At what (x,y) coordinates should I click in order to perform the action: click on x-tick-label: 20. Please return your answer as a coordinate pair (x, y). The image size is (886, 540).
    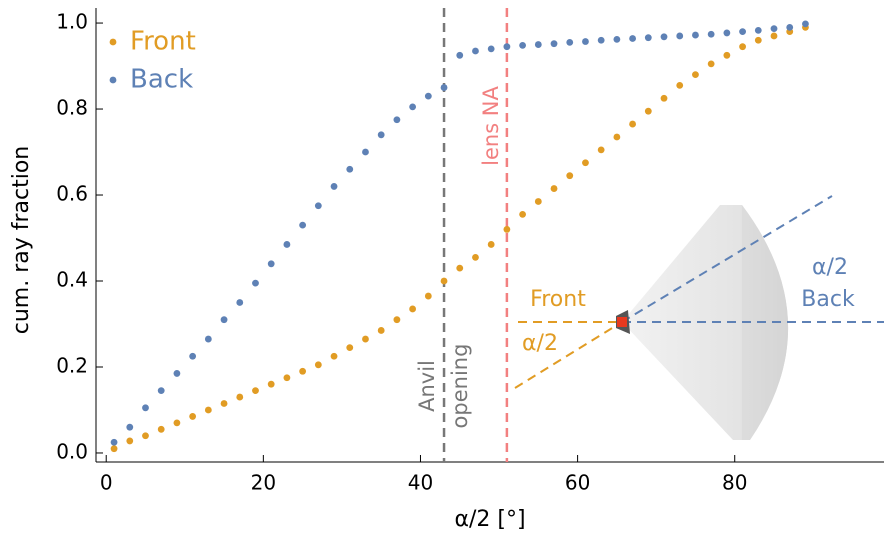
    Looking at the image, I should click on (263, 483).